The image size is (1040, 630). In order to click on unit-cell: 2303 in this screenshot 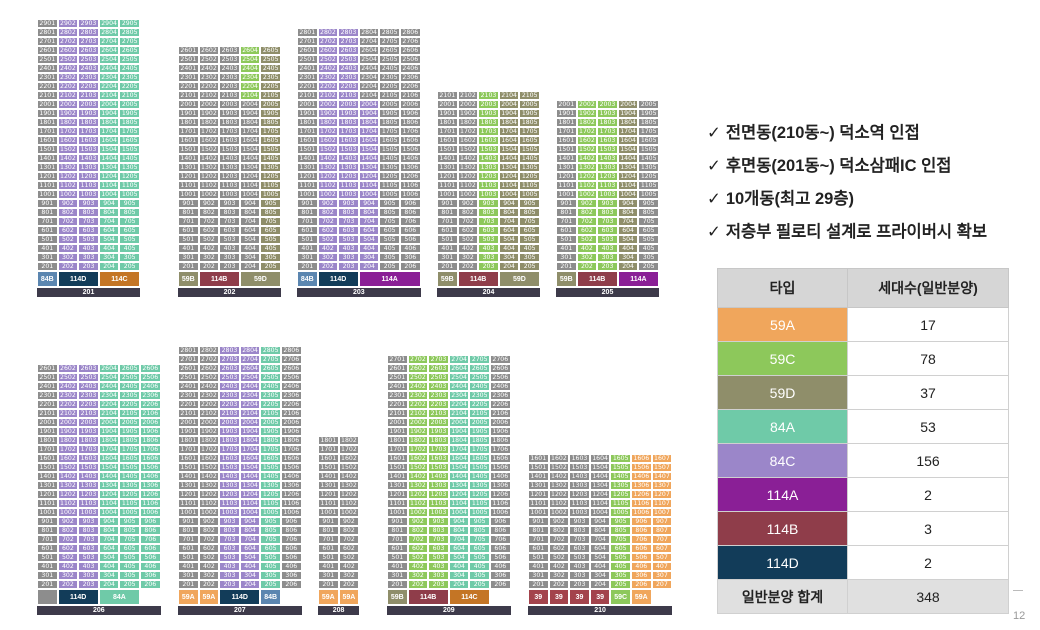, I will do `click(229, 395)`.